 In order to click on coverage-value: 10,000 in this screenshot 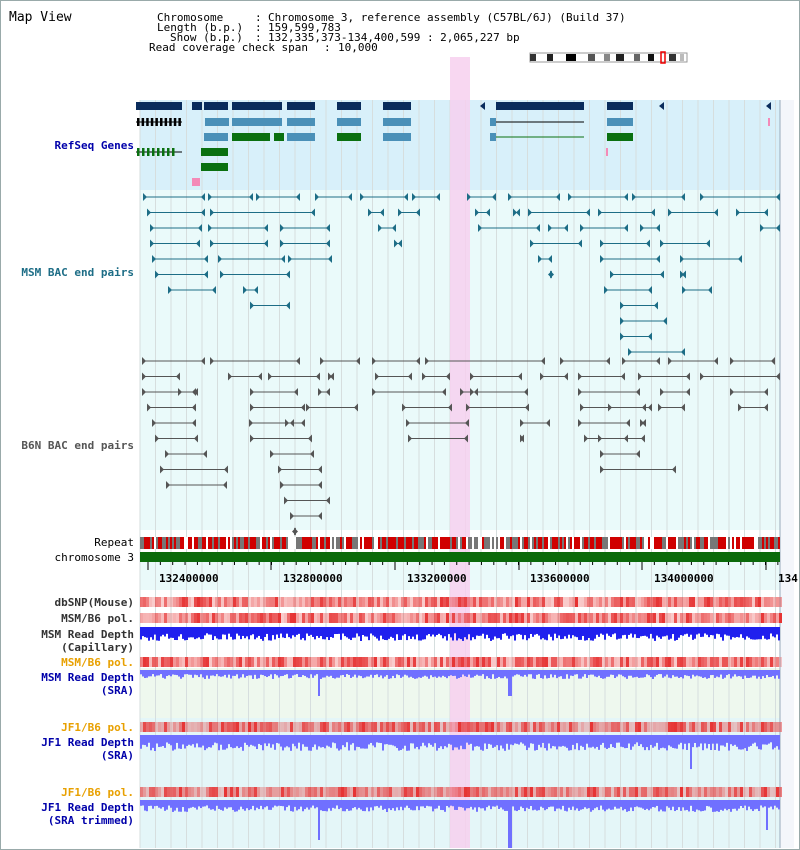, I will do `click(358, 47)`.